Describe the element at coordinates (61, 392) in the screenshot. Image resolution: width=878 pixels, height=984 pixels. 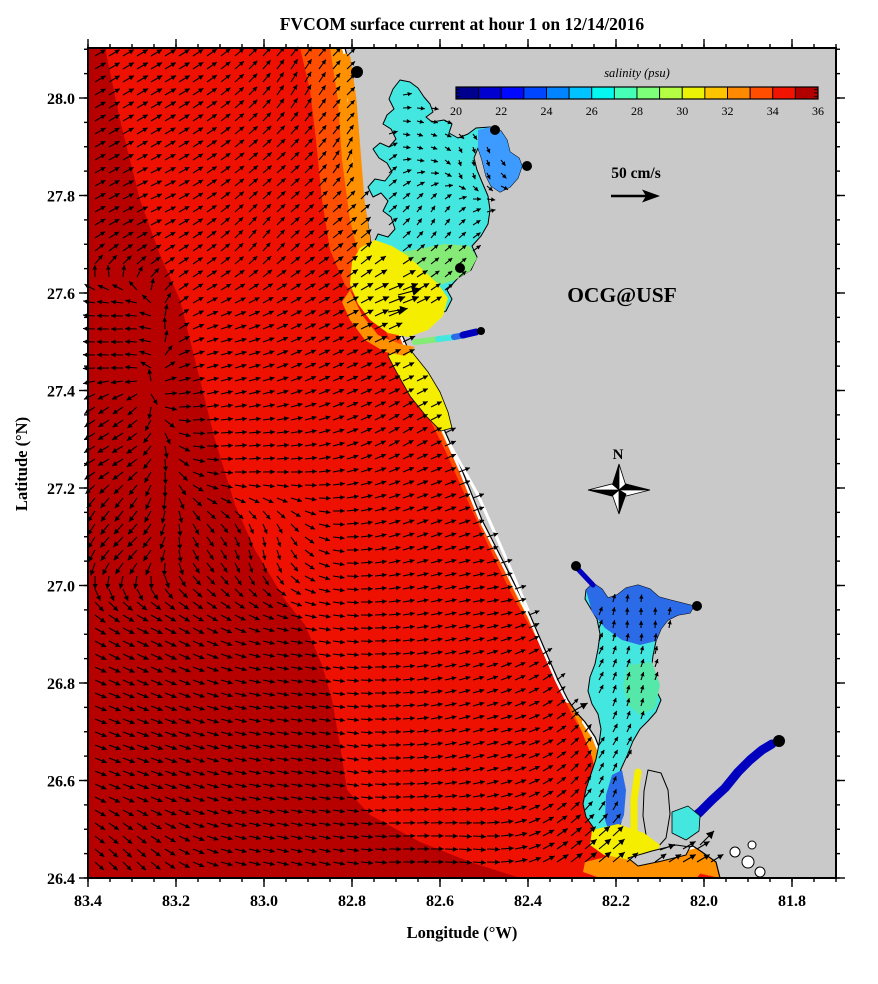
I see `y-tick-label: 27.4` at that location.